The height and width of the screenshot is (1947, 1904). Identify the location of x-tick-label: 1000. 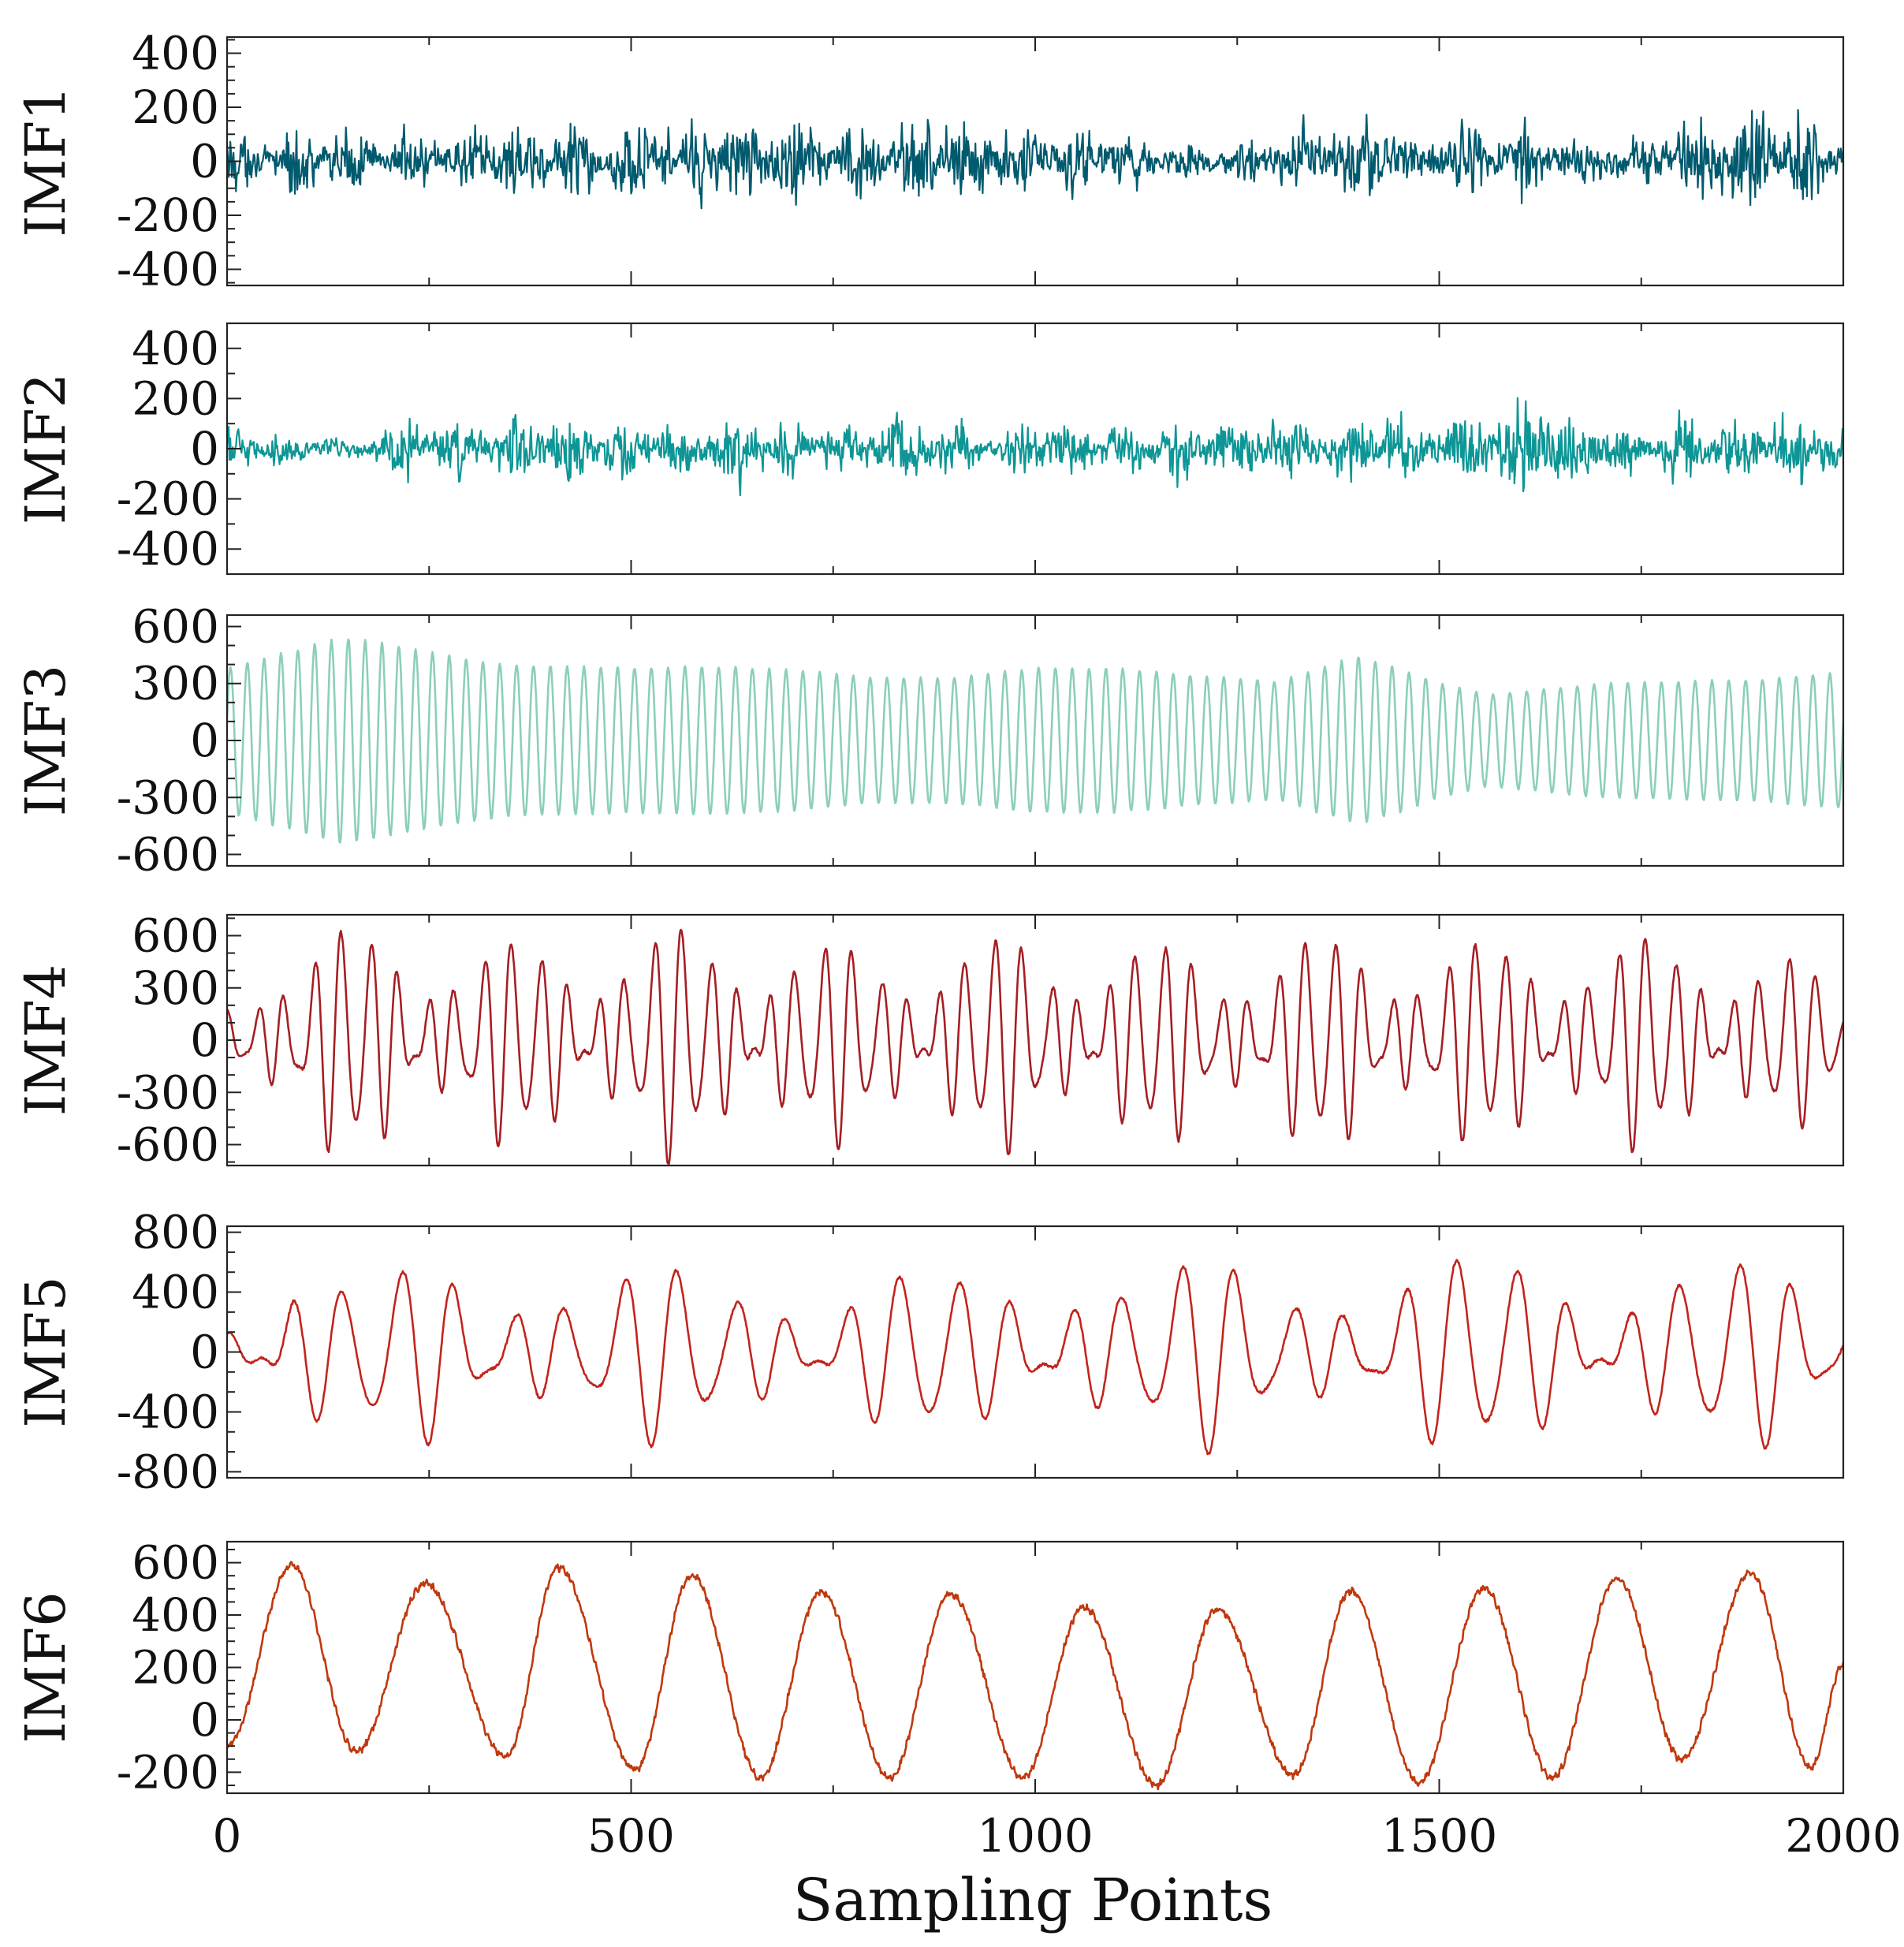
(1035, 1836).